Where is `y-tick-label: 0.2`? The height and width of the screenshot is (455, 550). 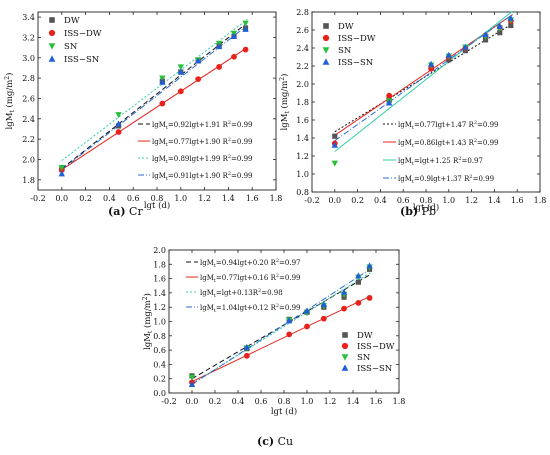 y-tick-label: 0.2 is located at coordinates (159, 379).